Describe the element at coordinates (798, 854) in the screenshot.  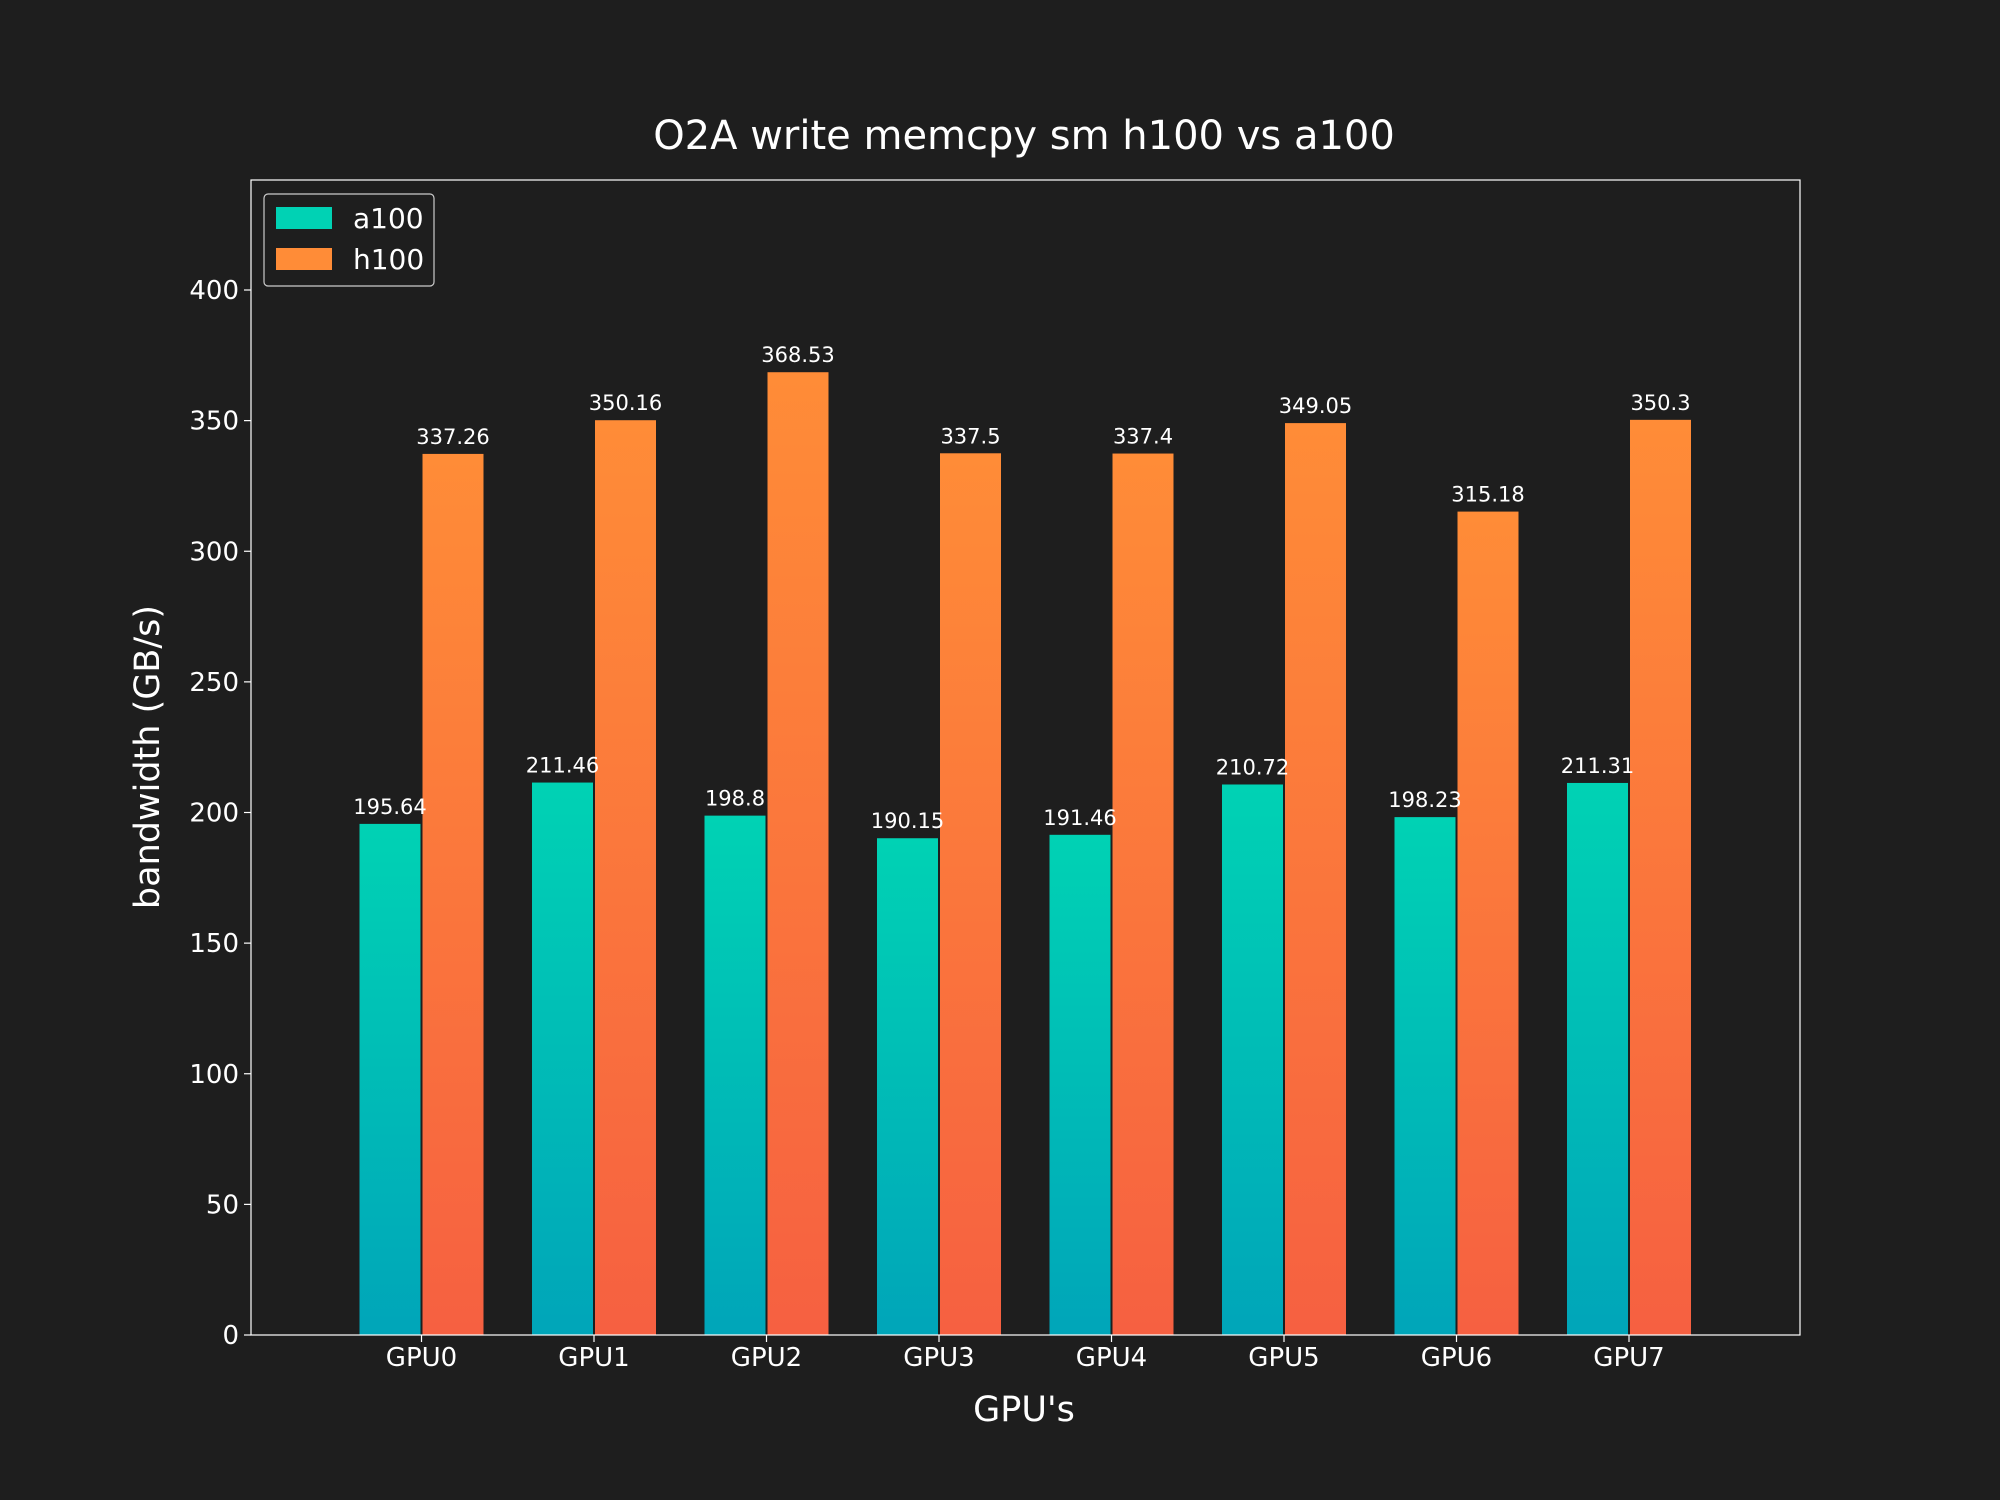
I see `bar-h100-gpu2` at that location.